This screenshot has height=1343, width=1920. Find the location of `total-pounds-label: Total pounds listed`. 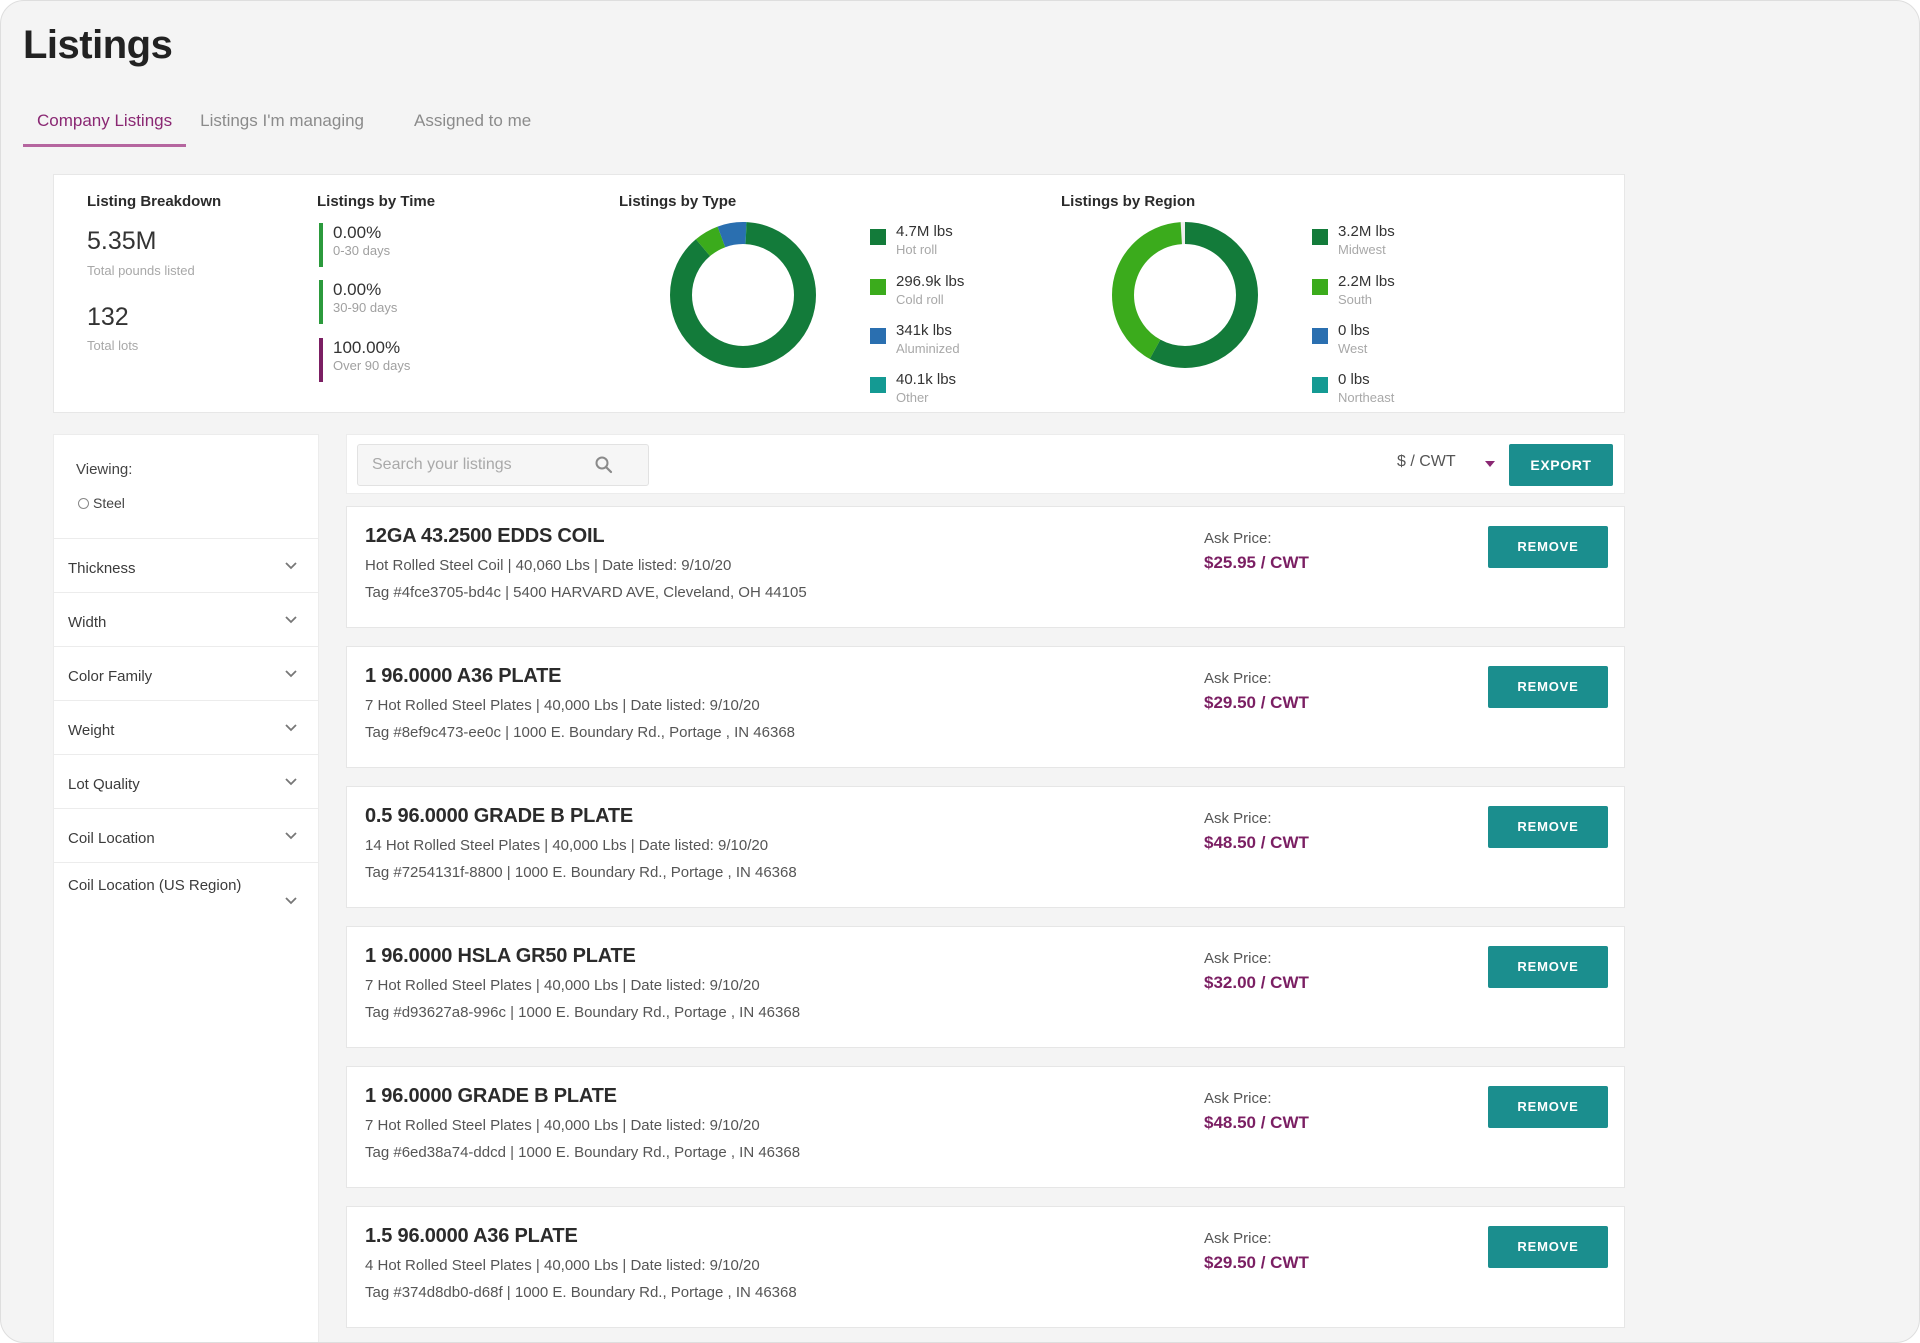

total-pounds-label: Total pounds listed is located at coordinates (141, 270).